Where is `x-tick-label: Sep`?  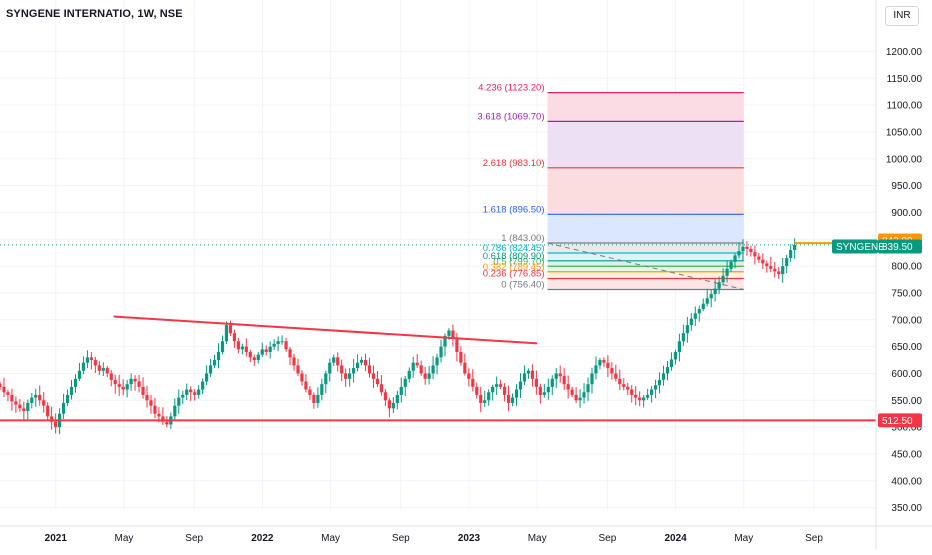
x-tick-label: Sep is located at coordinates (194, 538).